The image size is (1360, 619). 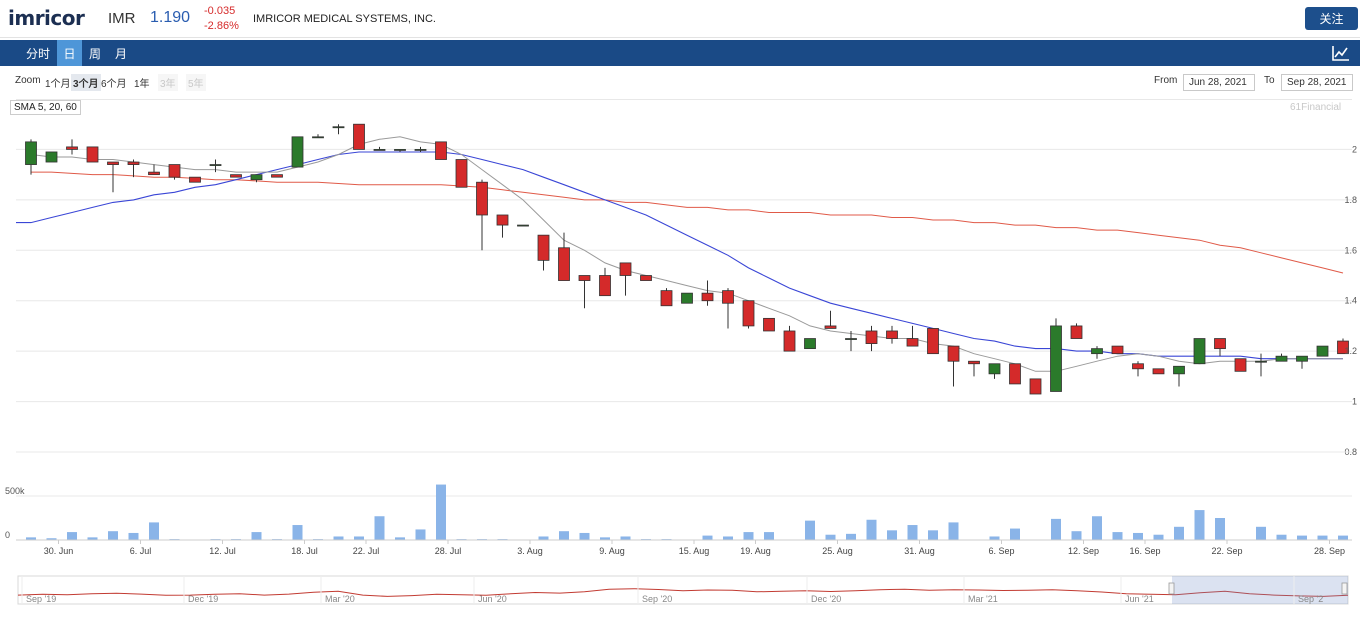 What do you see at coordinates (657, 599) in the screenshot?
I see `navigator-tick-label: Sep '20` at bounding box center [657, 599].